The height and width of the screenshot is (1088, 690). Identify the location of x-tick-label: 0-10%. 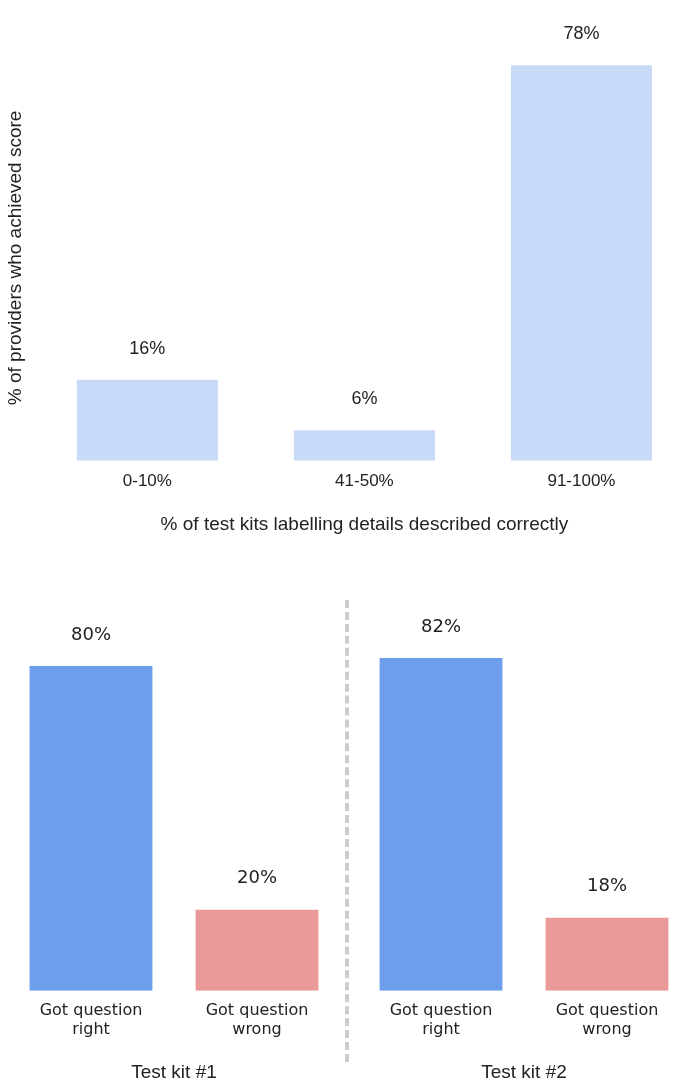
(147, 480).